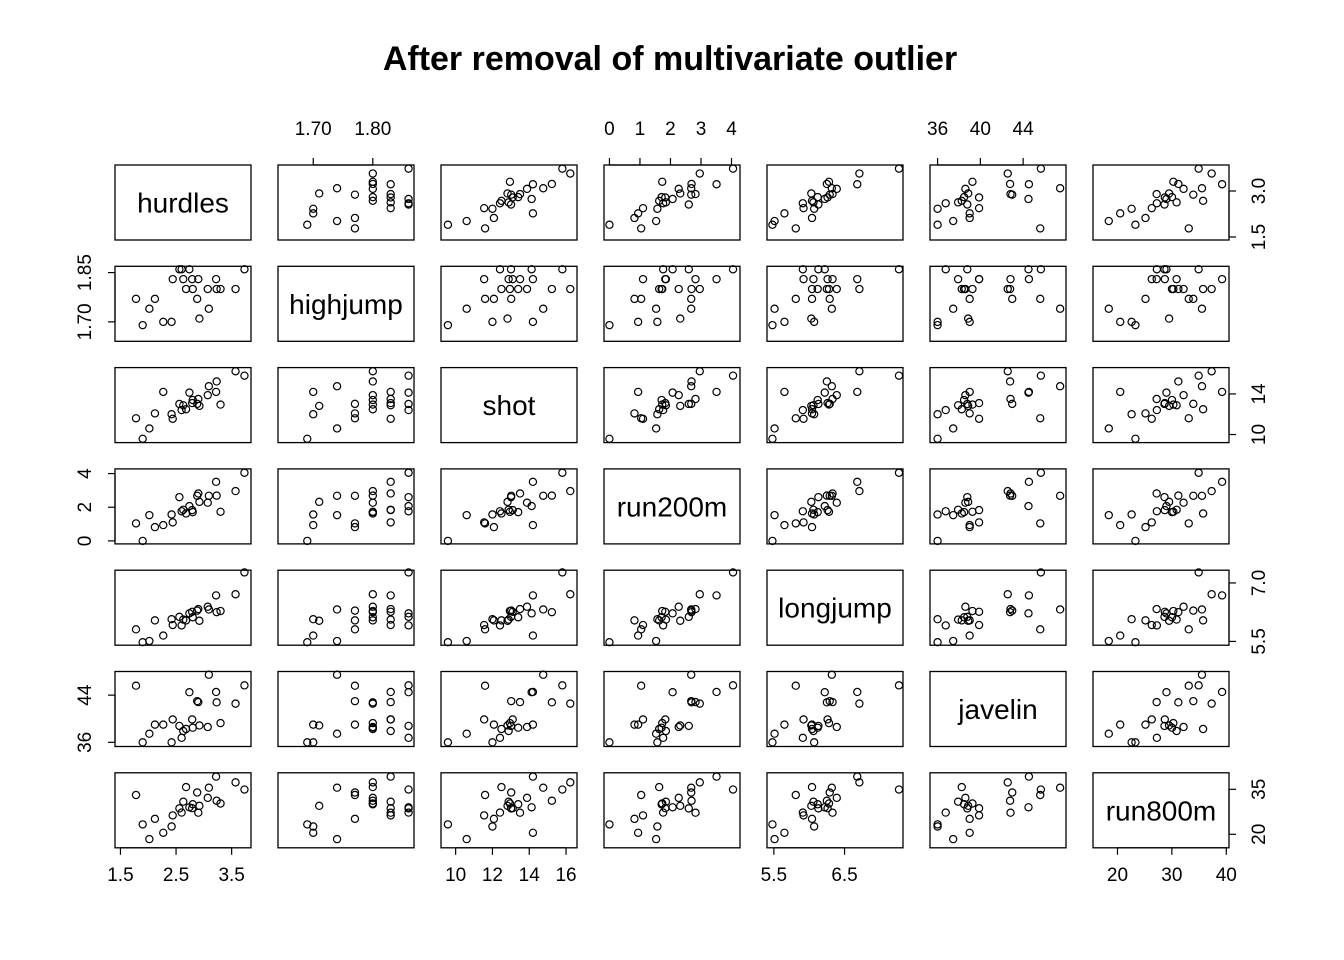 The height and width of the screenshot is (960, 1344). What do you see at coordinates (183, 203) in the screenshot?
I see `variable-label-hurdles: hurdles` at bounding box center [183, 203].